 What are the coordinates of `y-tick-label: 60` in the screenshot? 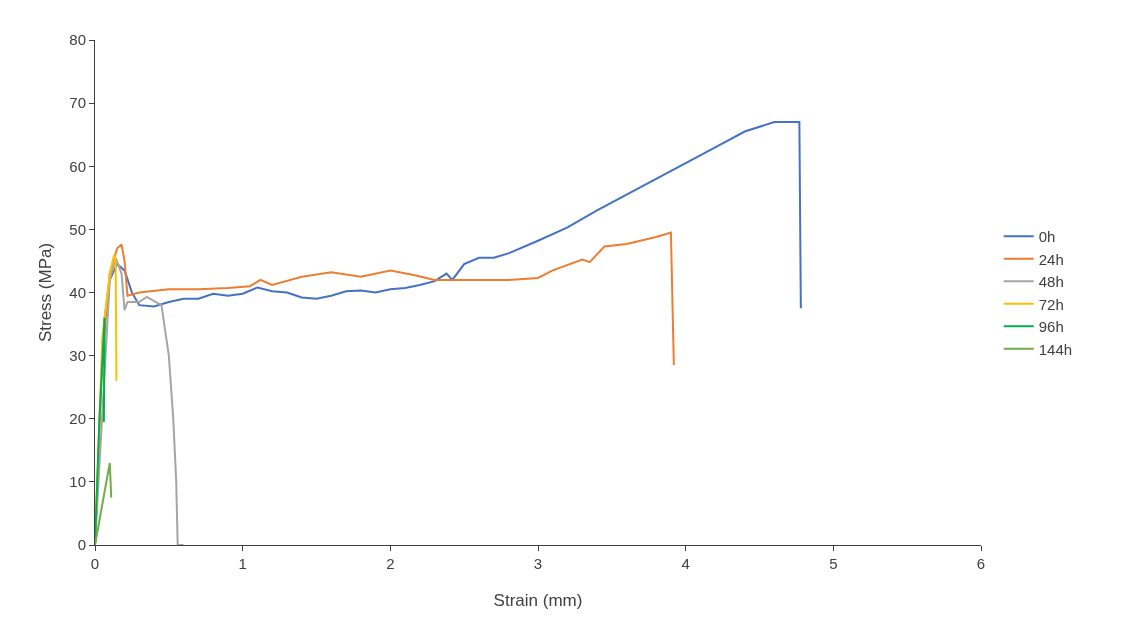 It's located at (77, 166).